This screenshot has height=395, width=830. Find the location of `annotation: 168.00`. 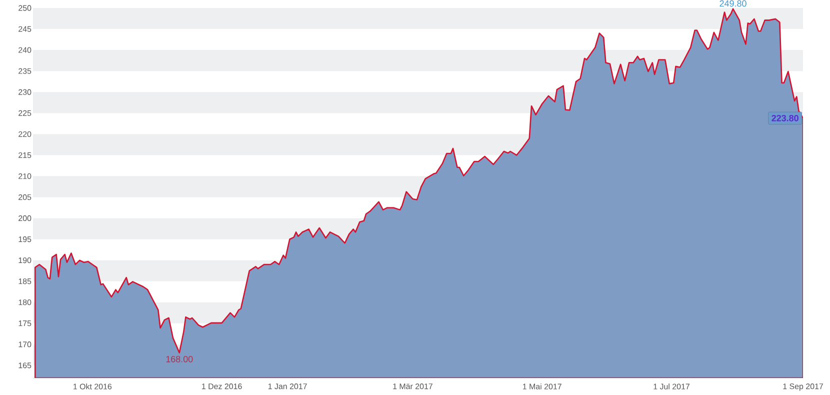

annotation: 168.00 is located at coordinates (179, 359).